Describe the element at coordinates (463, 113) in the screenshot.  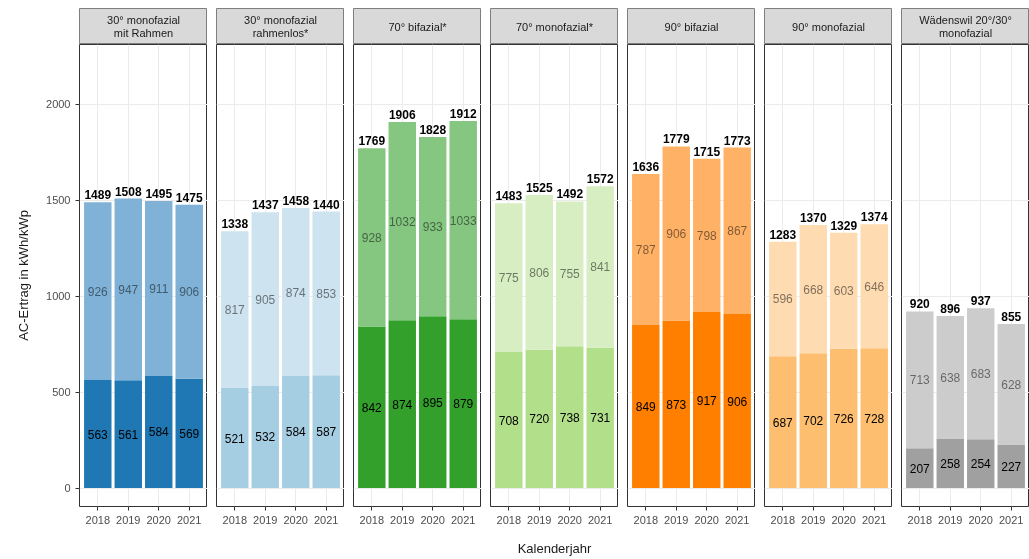
I see `total-label: 1912` at that location.